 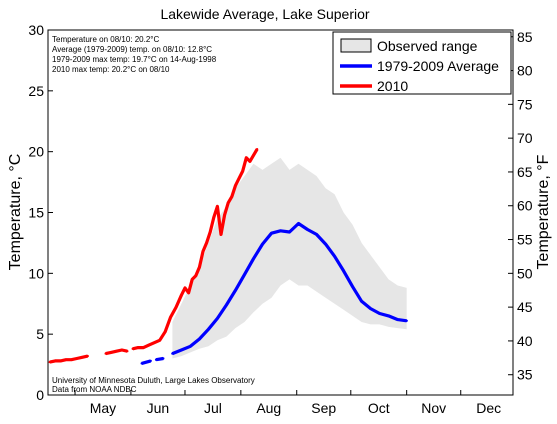 What do you see at coordinates (525, 273) in the screenshot?
I see `y-tick-label-right: 50` at bounding box center [525, 273].